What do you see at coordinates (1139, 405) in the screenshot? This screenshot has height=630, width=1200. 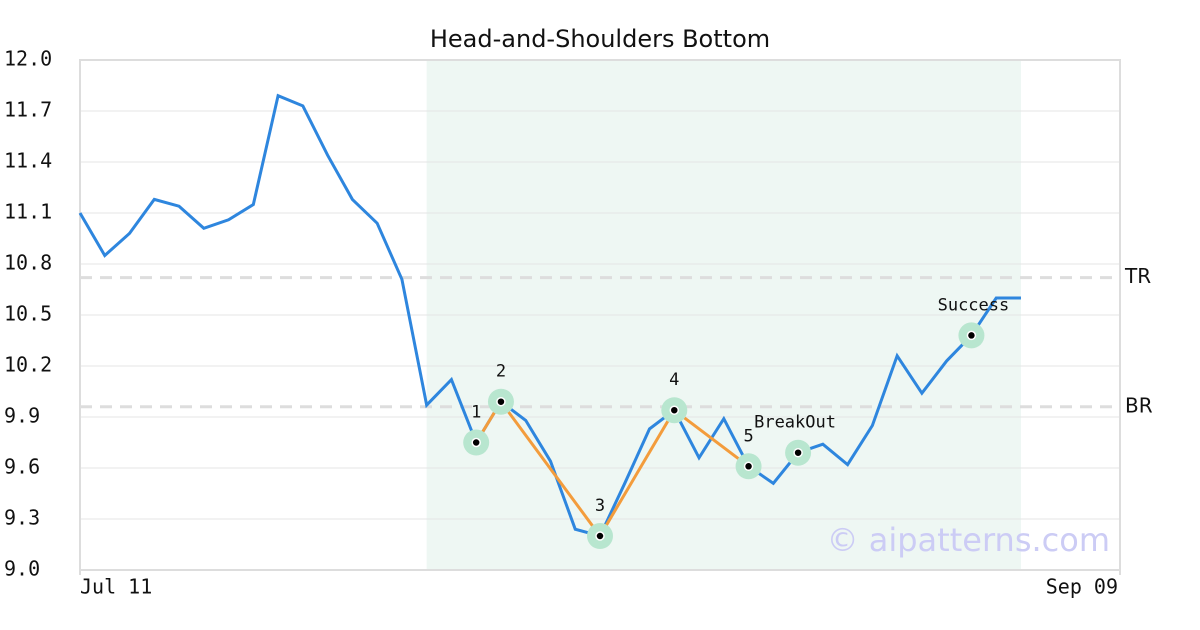 I see `level-label: BR` at bounding box center [1139, 405].